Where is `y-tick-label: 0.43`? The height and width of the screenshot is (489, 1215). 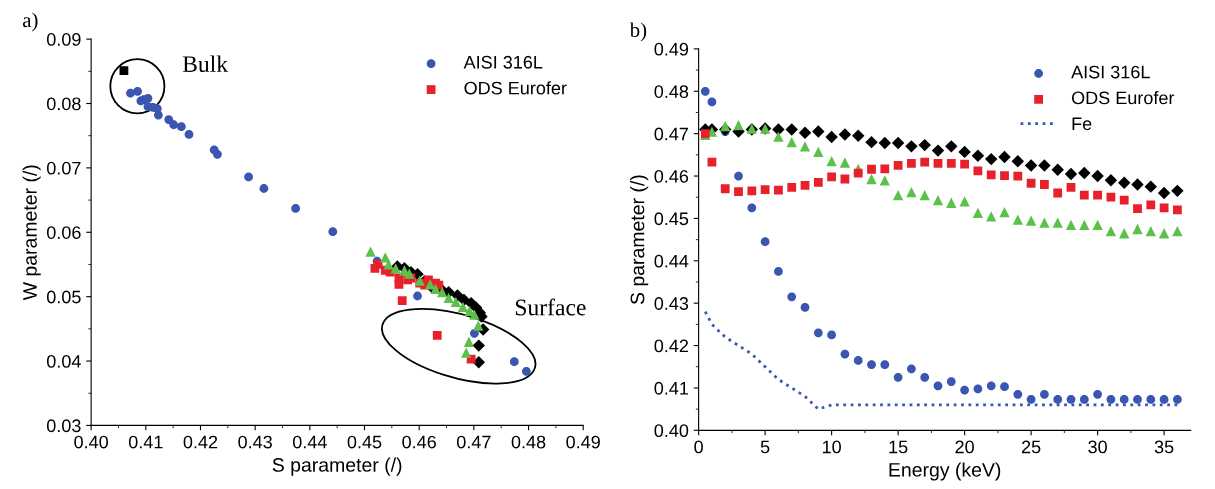 y-tick-label: 0.43 is located at coordinates (671, 303).